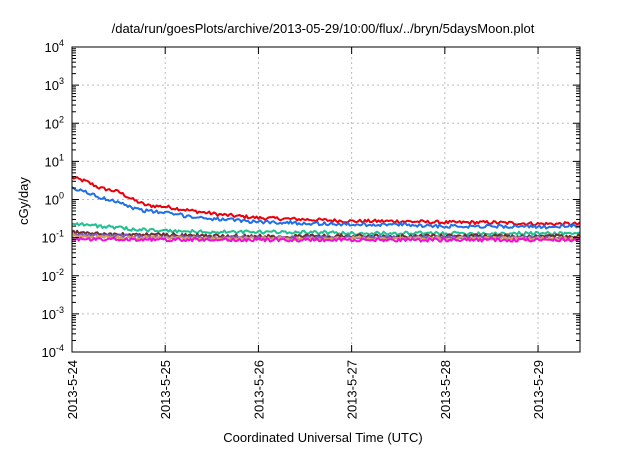  Describe the element at coordinates (258, 389) in the screenshot. I see `x-tick-label: 2013-5-26` at that location.